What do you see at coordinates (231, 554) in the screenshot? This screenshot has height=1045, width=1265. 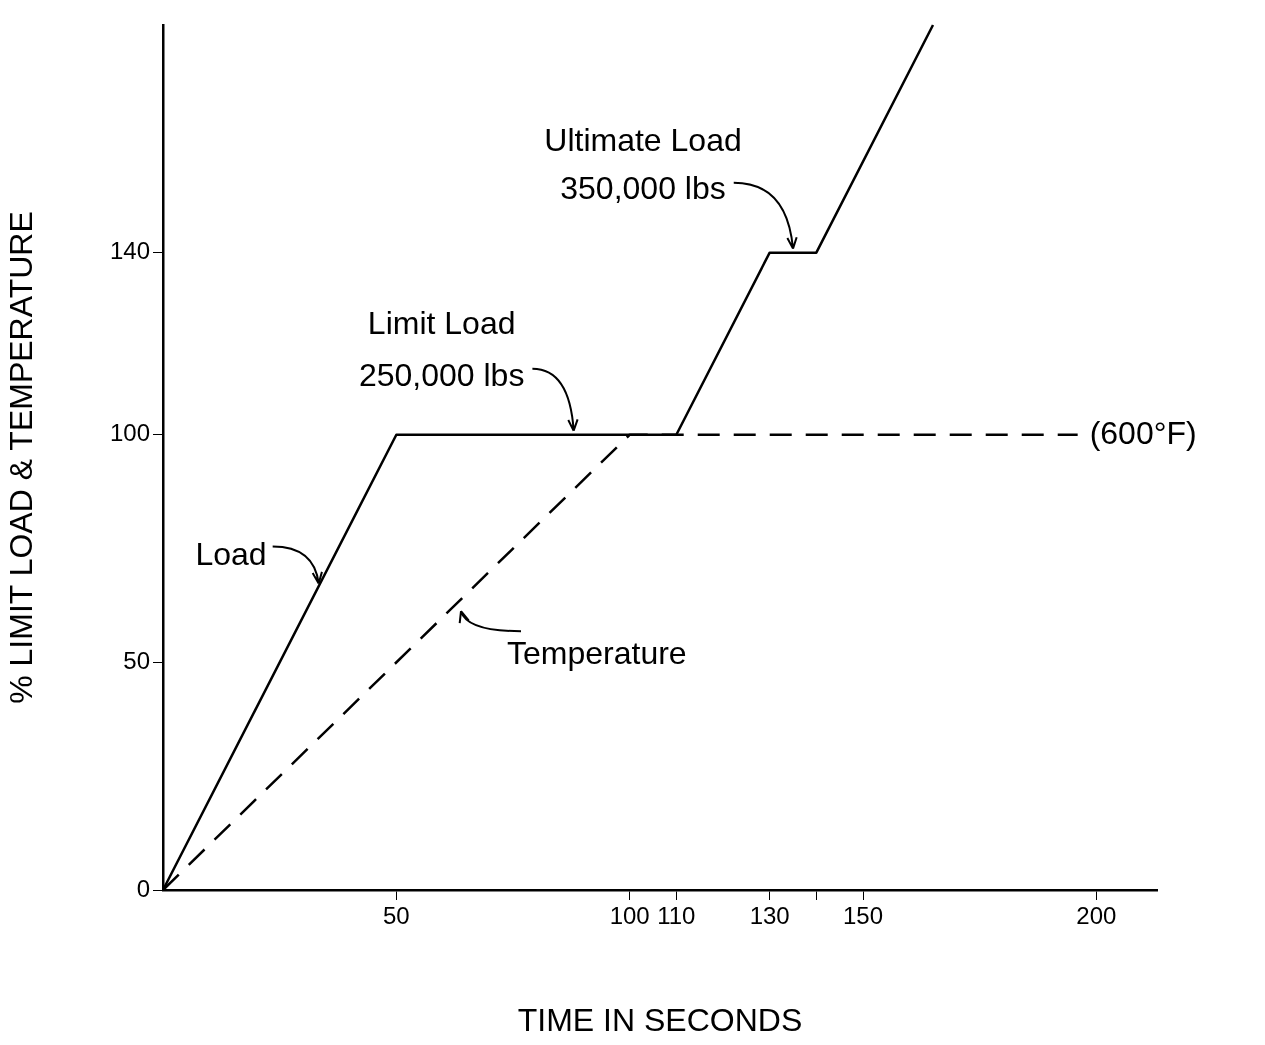 I see `annotation: Load` at bounding box center [231, 554].